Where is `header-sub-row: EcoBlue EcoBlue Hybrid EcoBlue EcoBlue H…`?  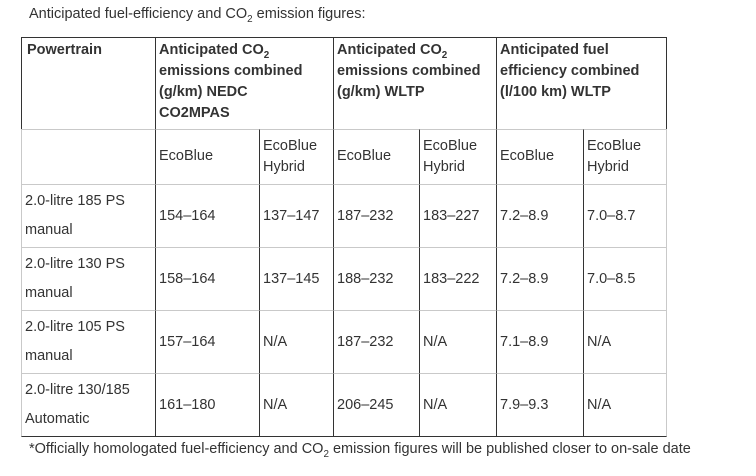 header-sub-row: EcoBlue EcoBlue Hybrid EcoBlue EcoBlue H… is located at coordinates (344, 156).